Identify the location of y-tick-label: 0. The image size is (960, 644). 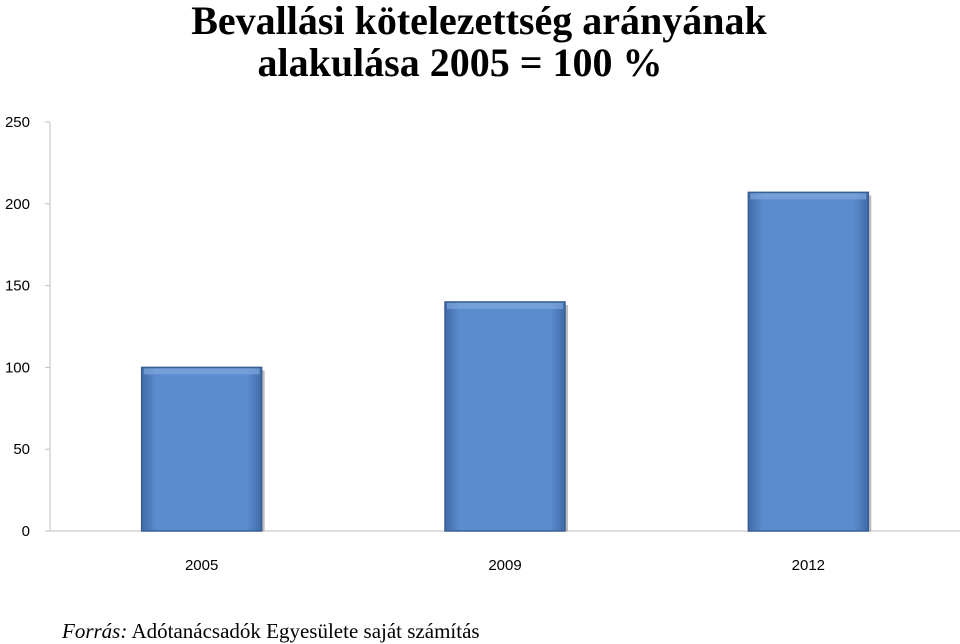
(26, 531).